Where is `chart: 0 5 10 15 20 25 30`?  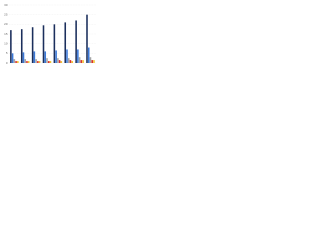 chart: 0 5 10 15 20 25 30 is located at coordinates (50, 34).